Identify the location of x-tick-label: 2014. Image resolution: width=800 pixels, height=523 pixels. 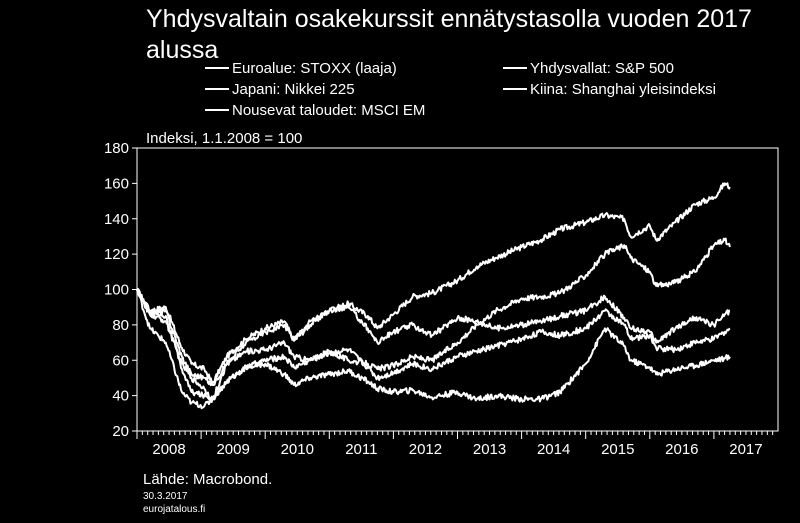
(553, 449).